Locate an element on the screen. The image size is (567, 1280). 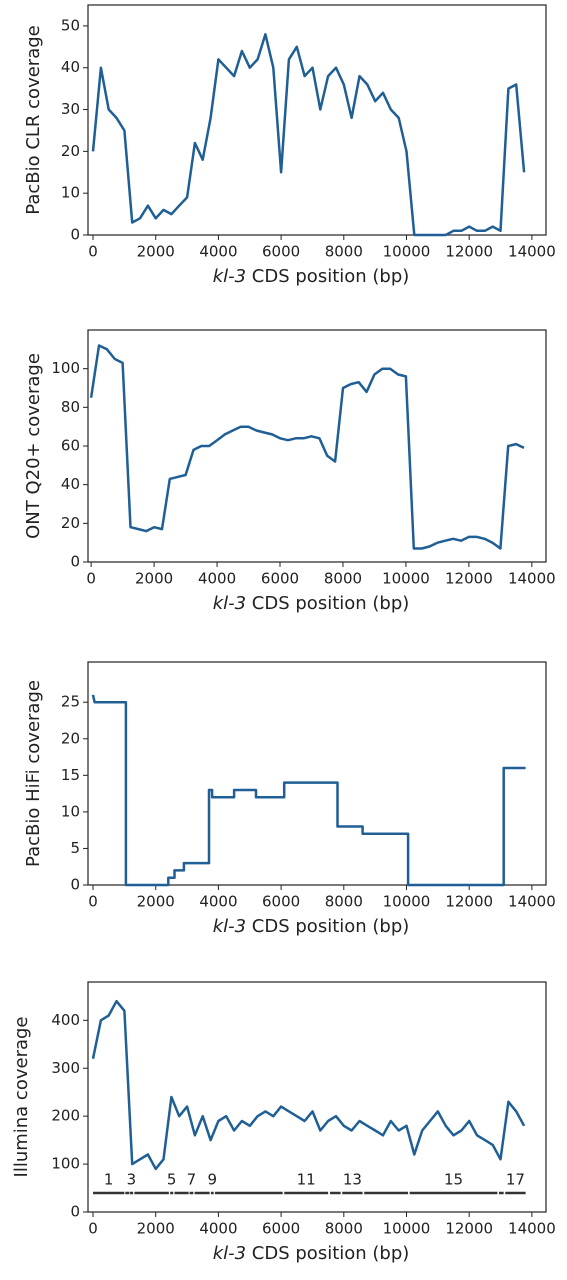
y-tick-label: 300 is located at coordinates (65, 1068).